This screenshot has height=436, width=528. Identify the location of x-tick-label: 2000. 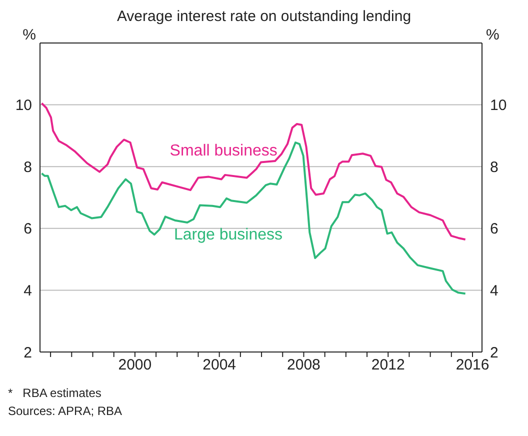
(135, 365).